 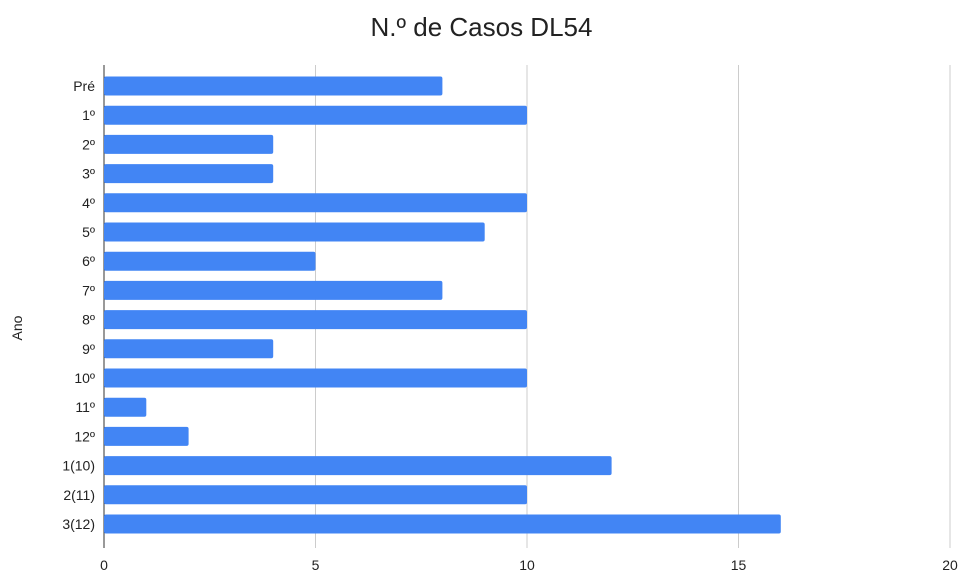 I want to click on x-tick-label-0: 0, so click(x=104, y=564).